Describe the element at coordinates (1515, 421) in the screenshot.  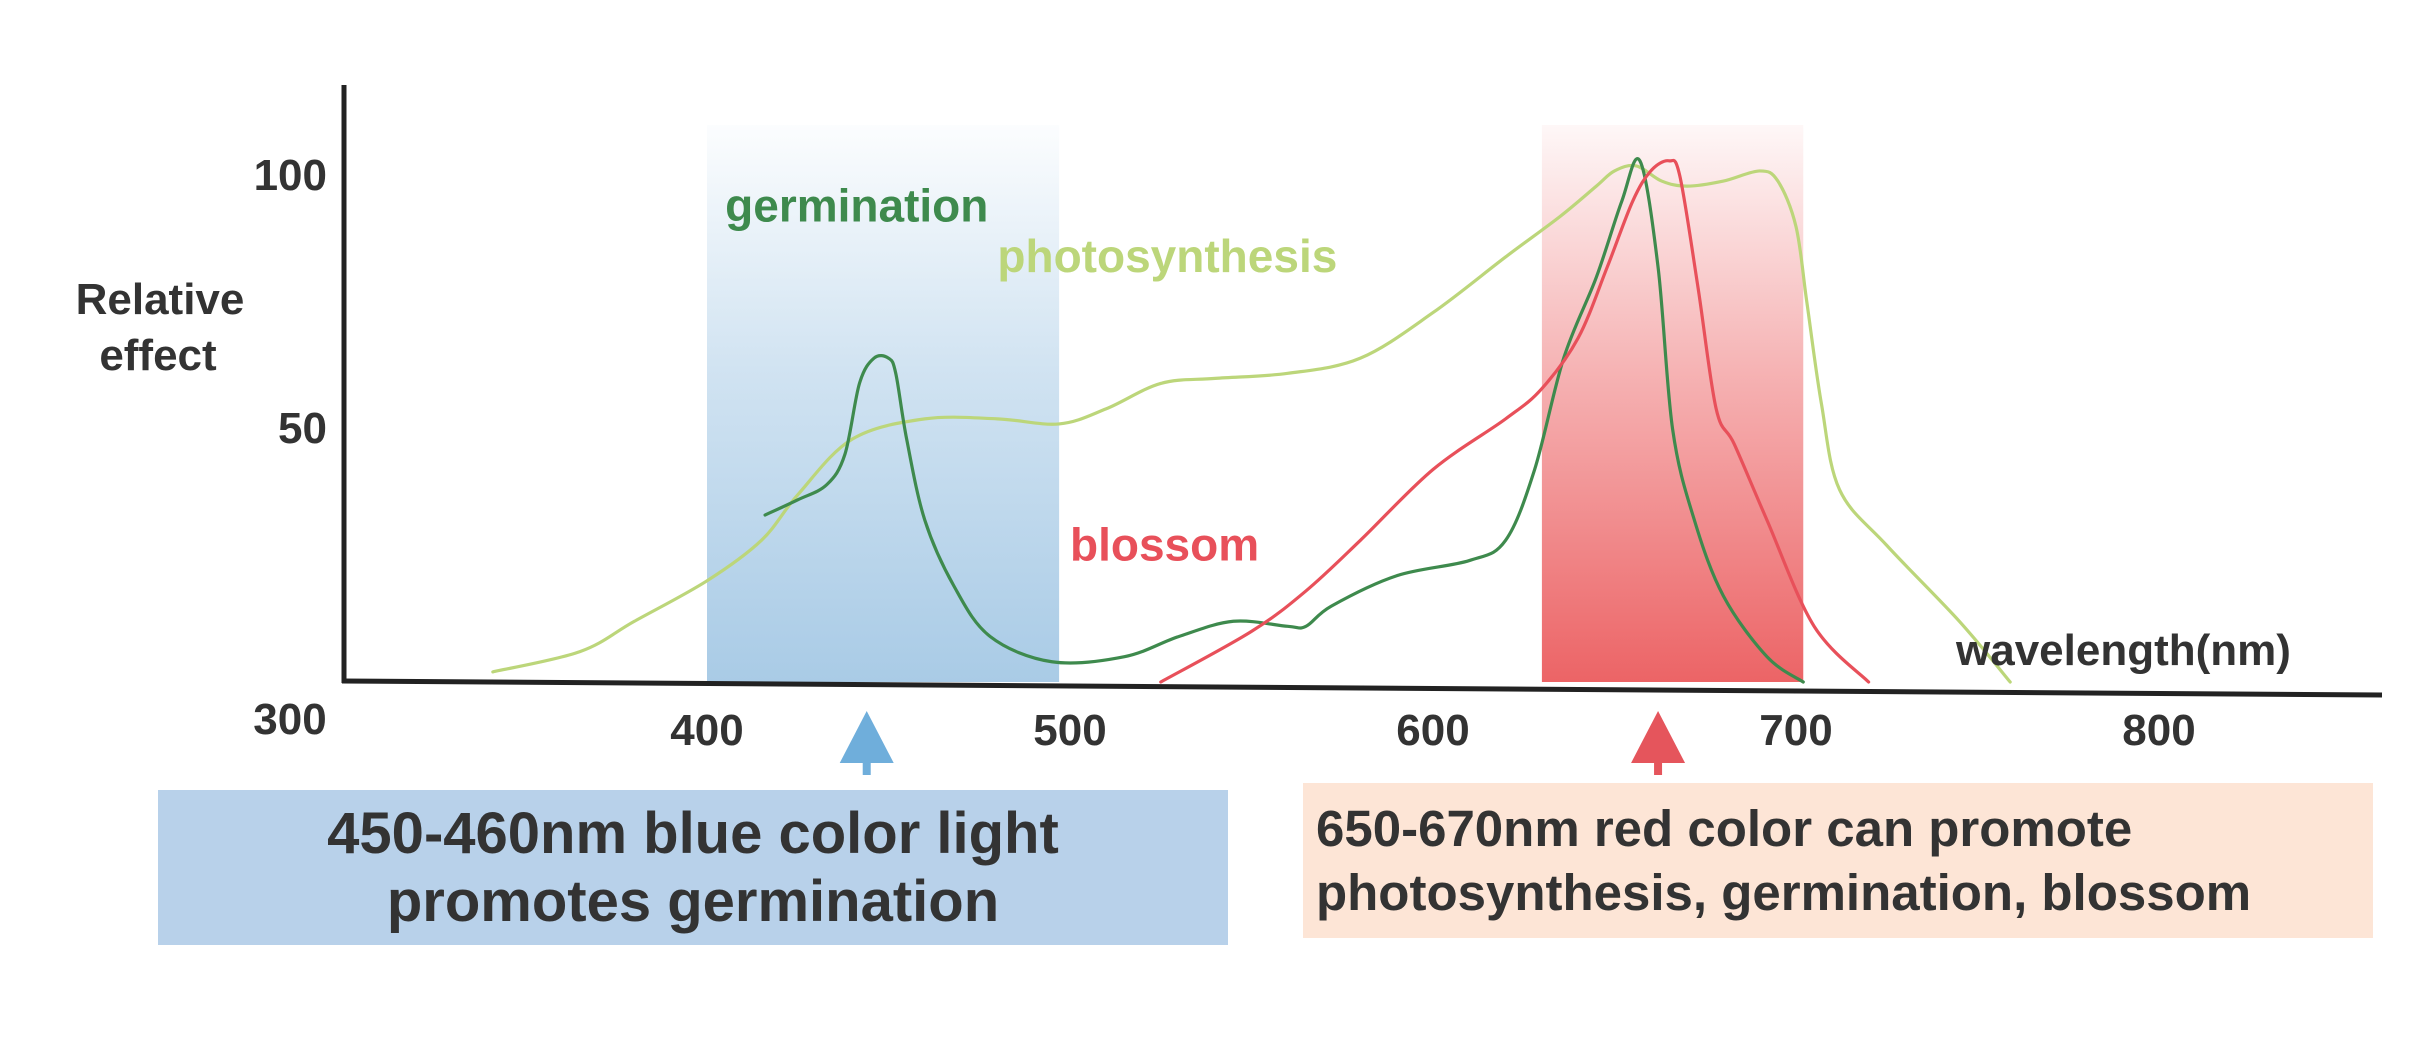
I see `blossom-curve` at that location.